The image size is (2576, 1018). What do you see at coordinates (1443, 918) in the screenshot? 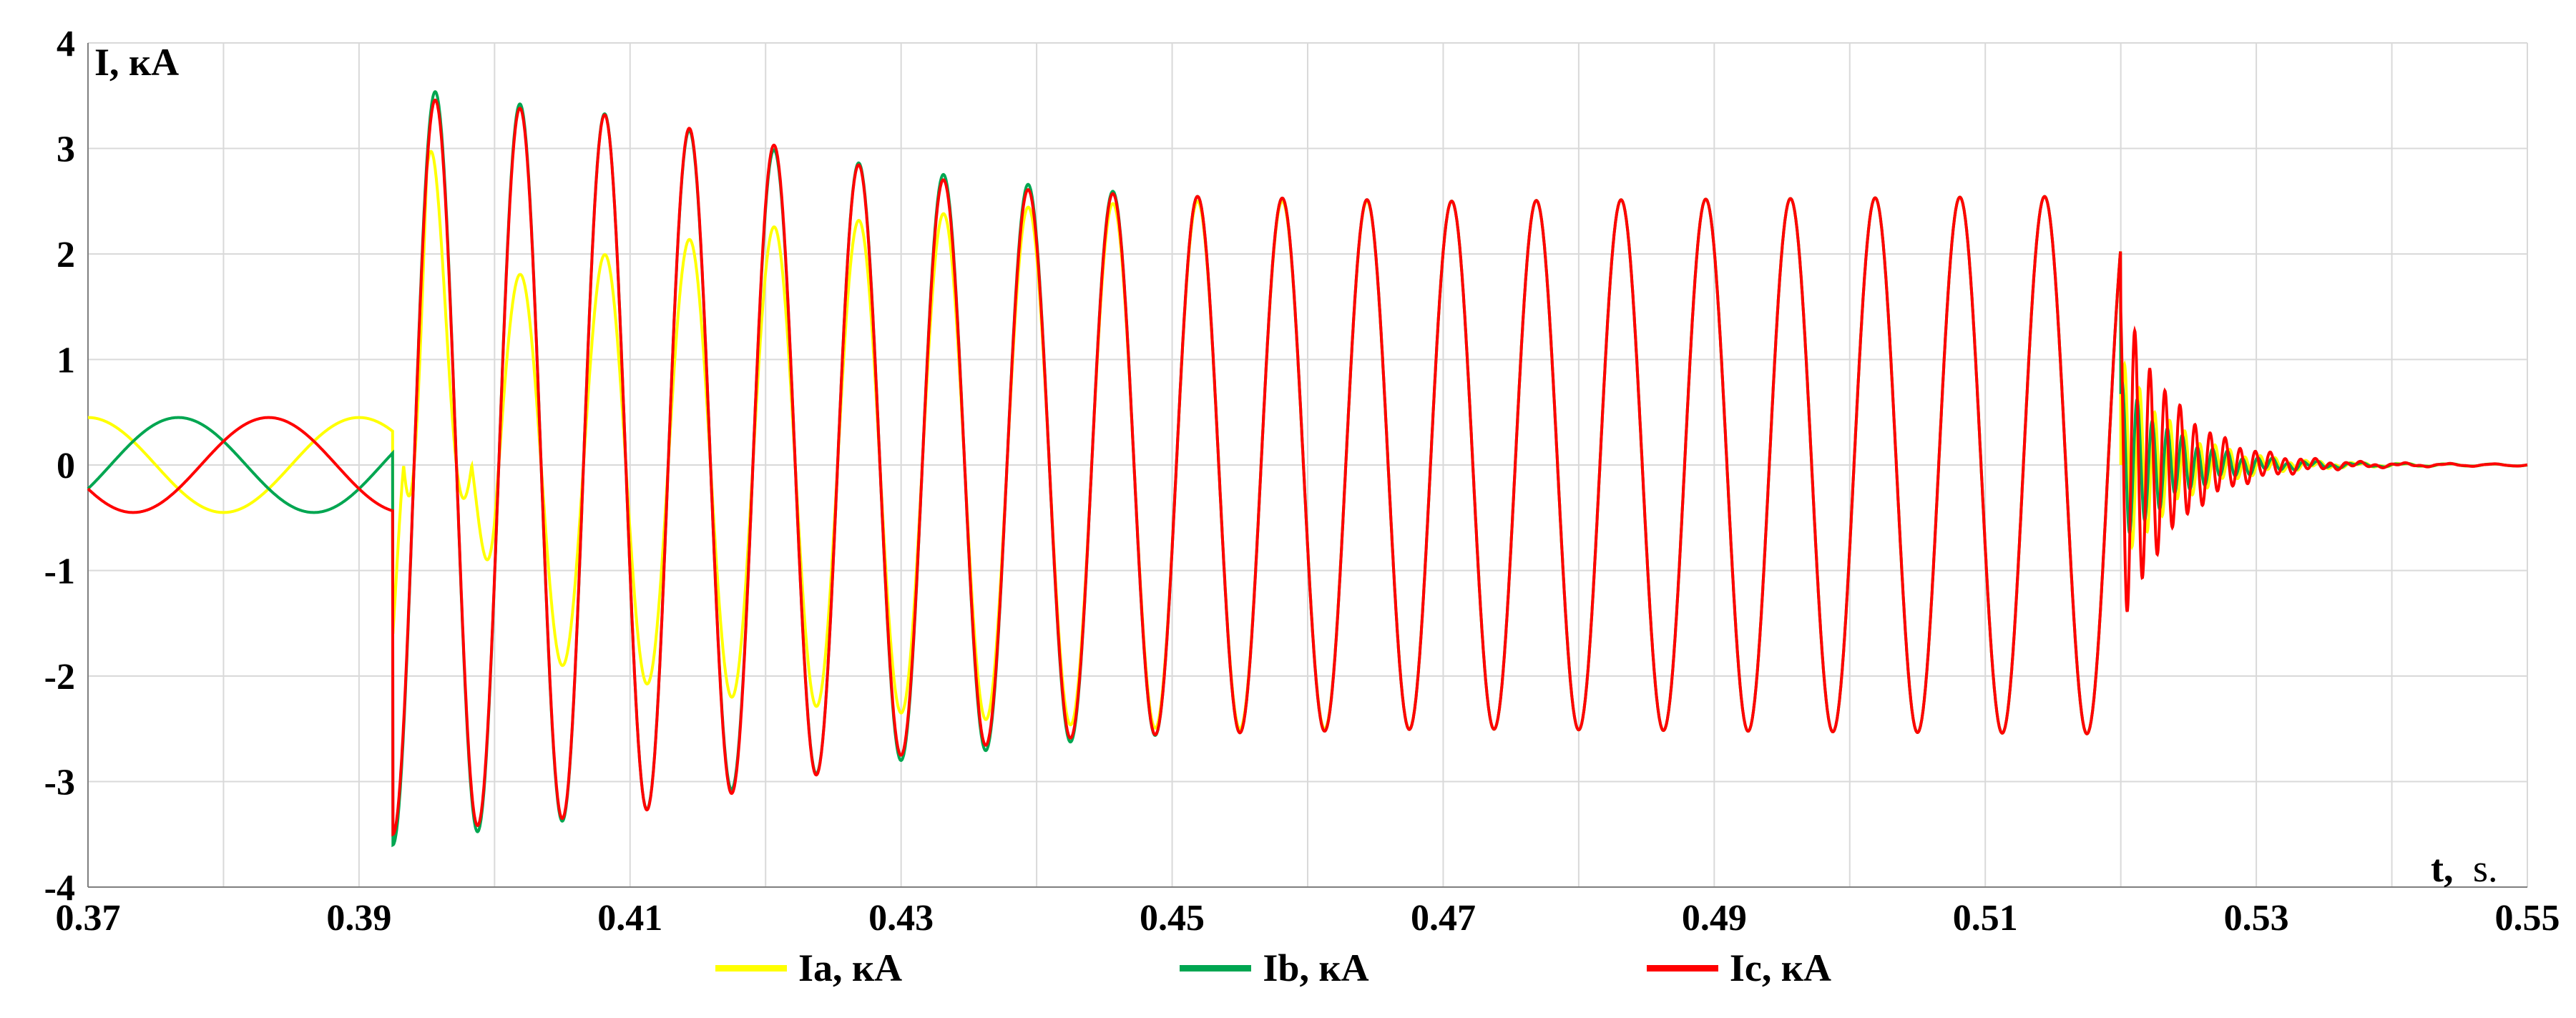
I see `x-tick-label: 0.47` at bounding box center [1443, 918].